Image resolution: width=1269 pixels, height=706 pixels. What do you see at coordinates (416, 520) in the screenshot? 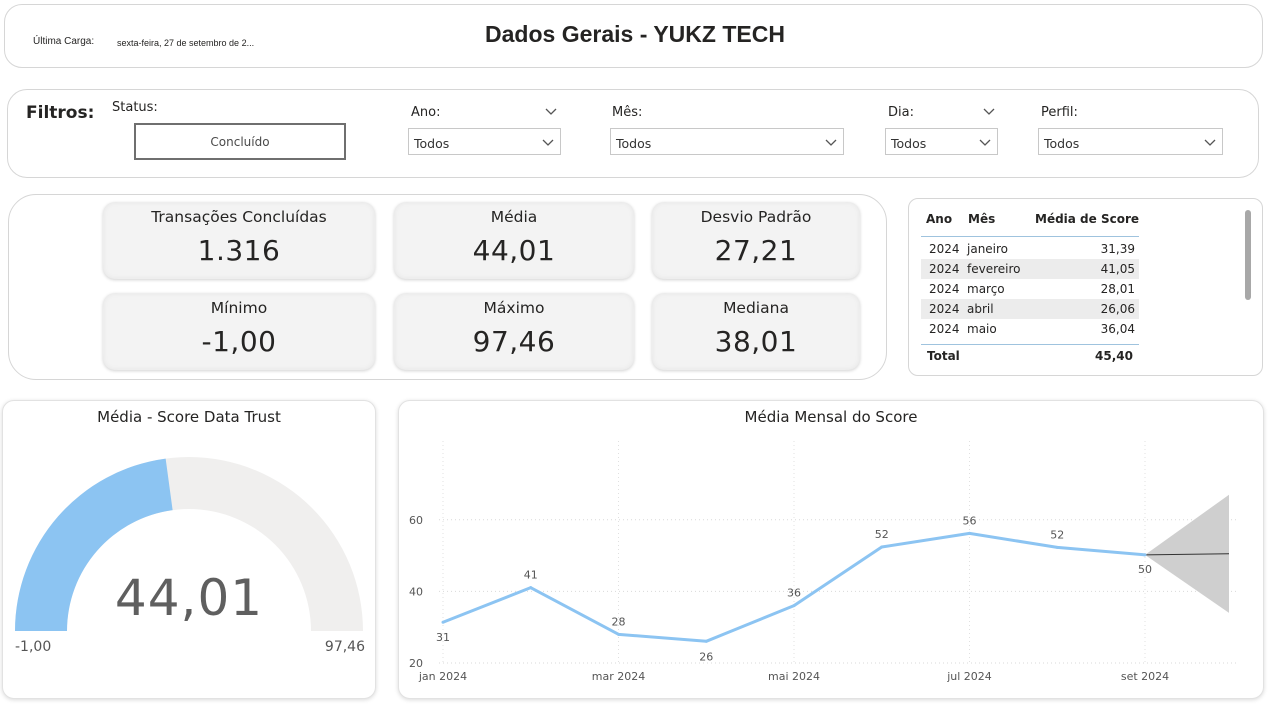
I see `y-tick-label: 60` at bounding box center [416, 520].